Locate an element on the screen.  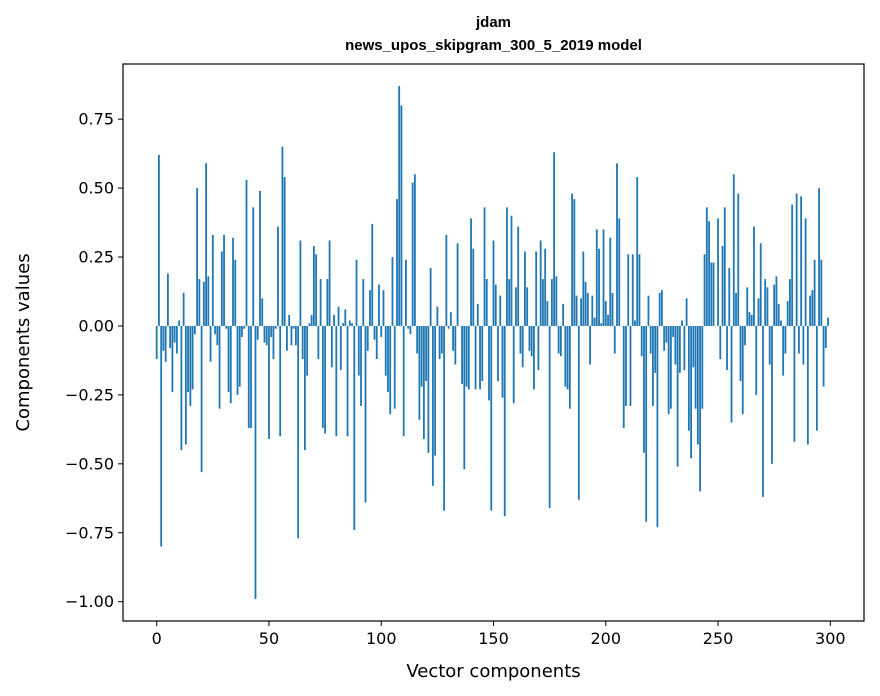
y-axis-label: Components values is located at coordinates (23, 342).